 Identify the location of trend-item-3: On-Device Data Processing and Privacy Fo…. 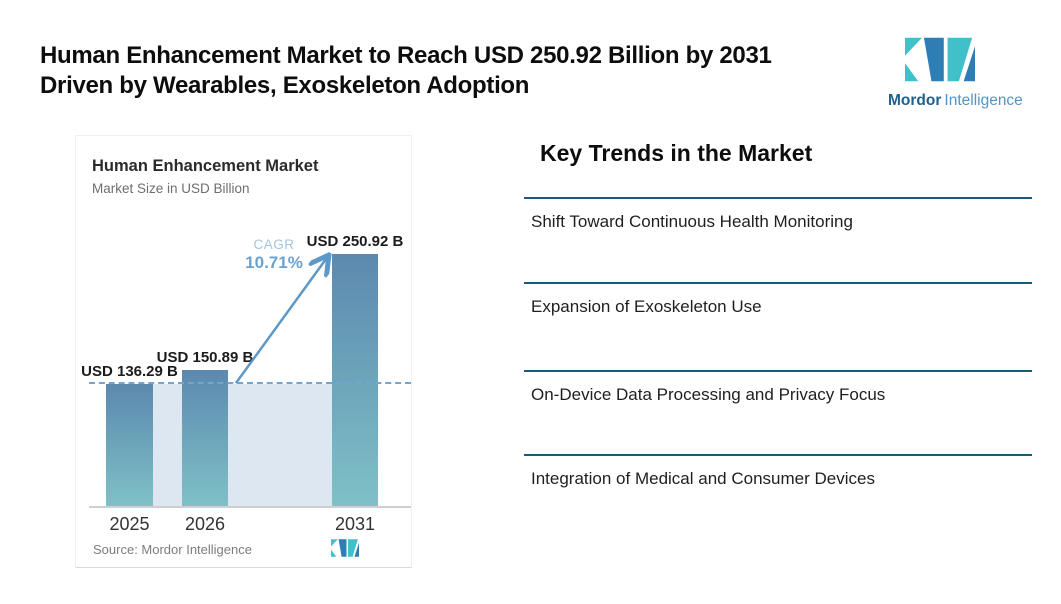
(778, 387).